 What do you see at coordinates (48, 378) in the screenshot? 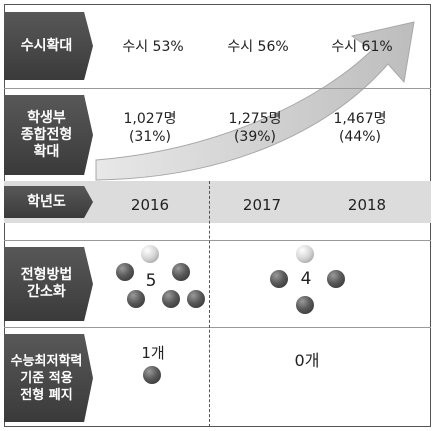
I see `label-suneung: 수능최저학력 기준 적용 전형 폐지` at bounding box center [48, 378].